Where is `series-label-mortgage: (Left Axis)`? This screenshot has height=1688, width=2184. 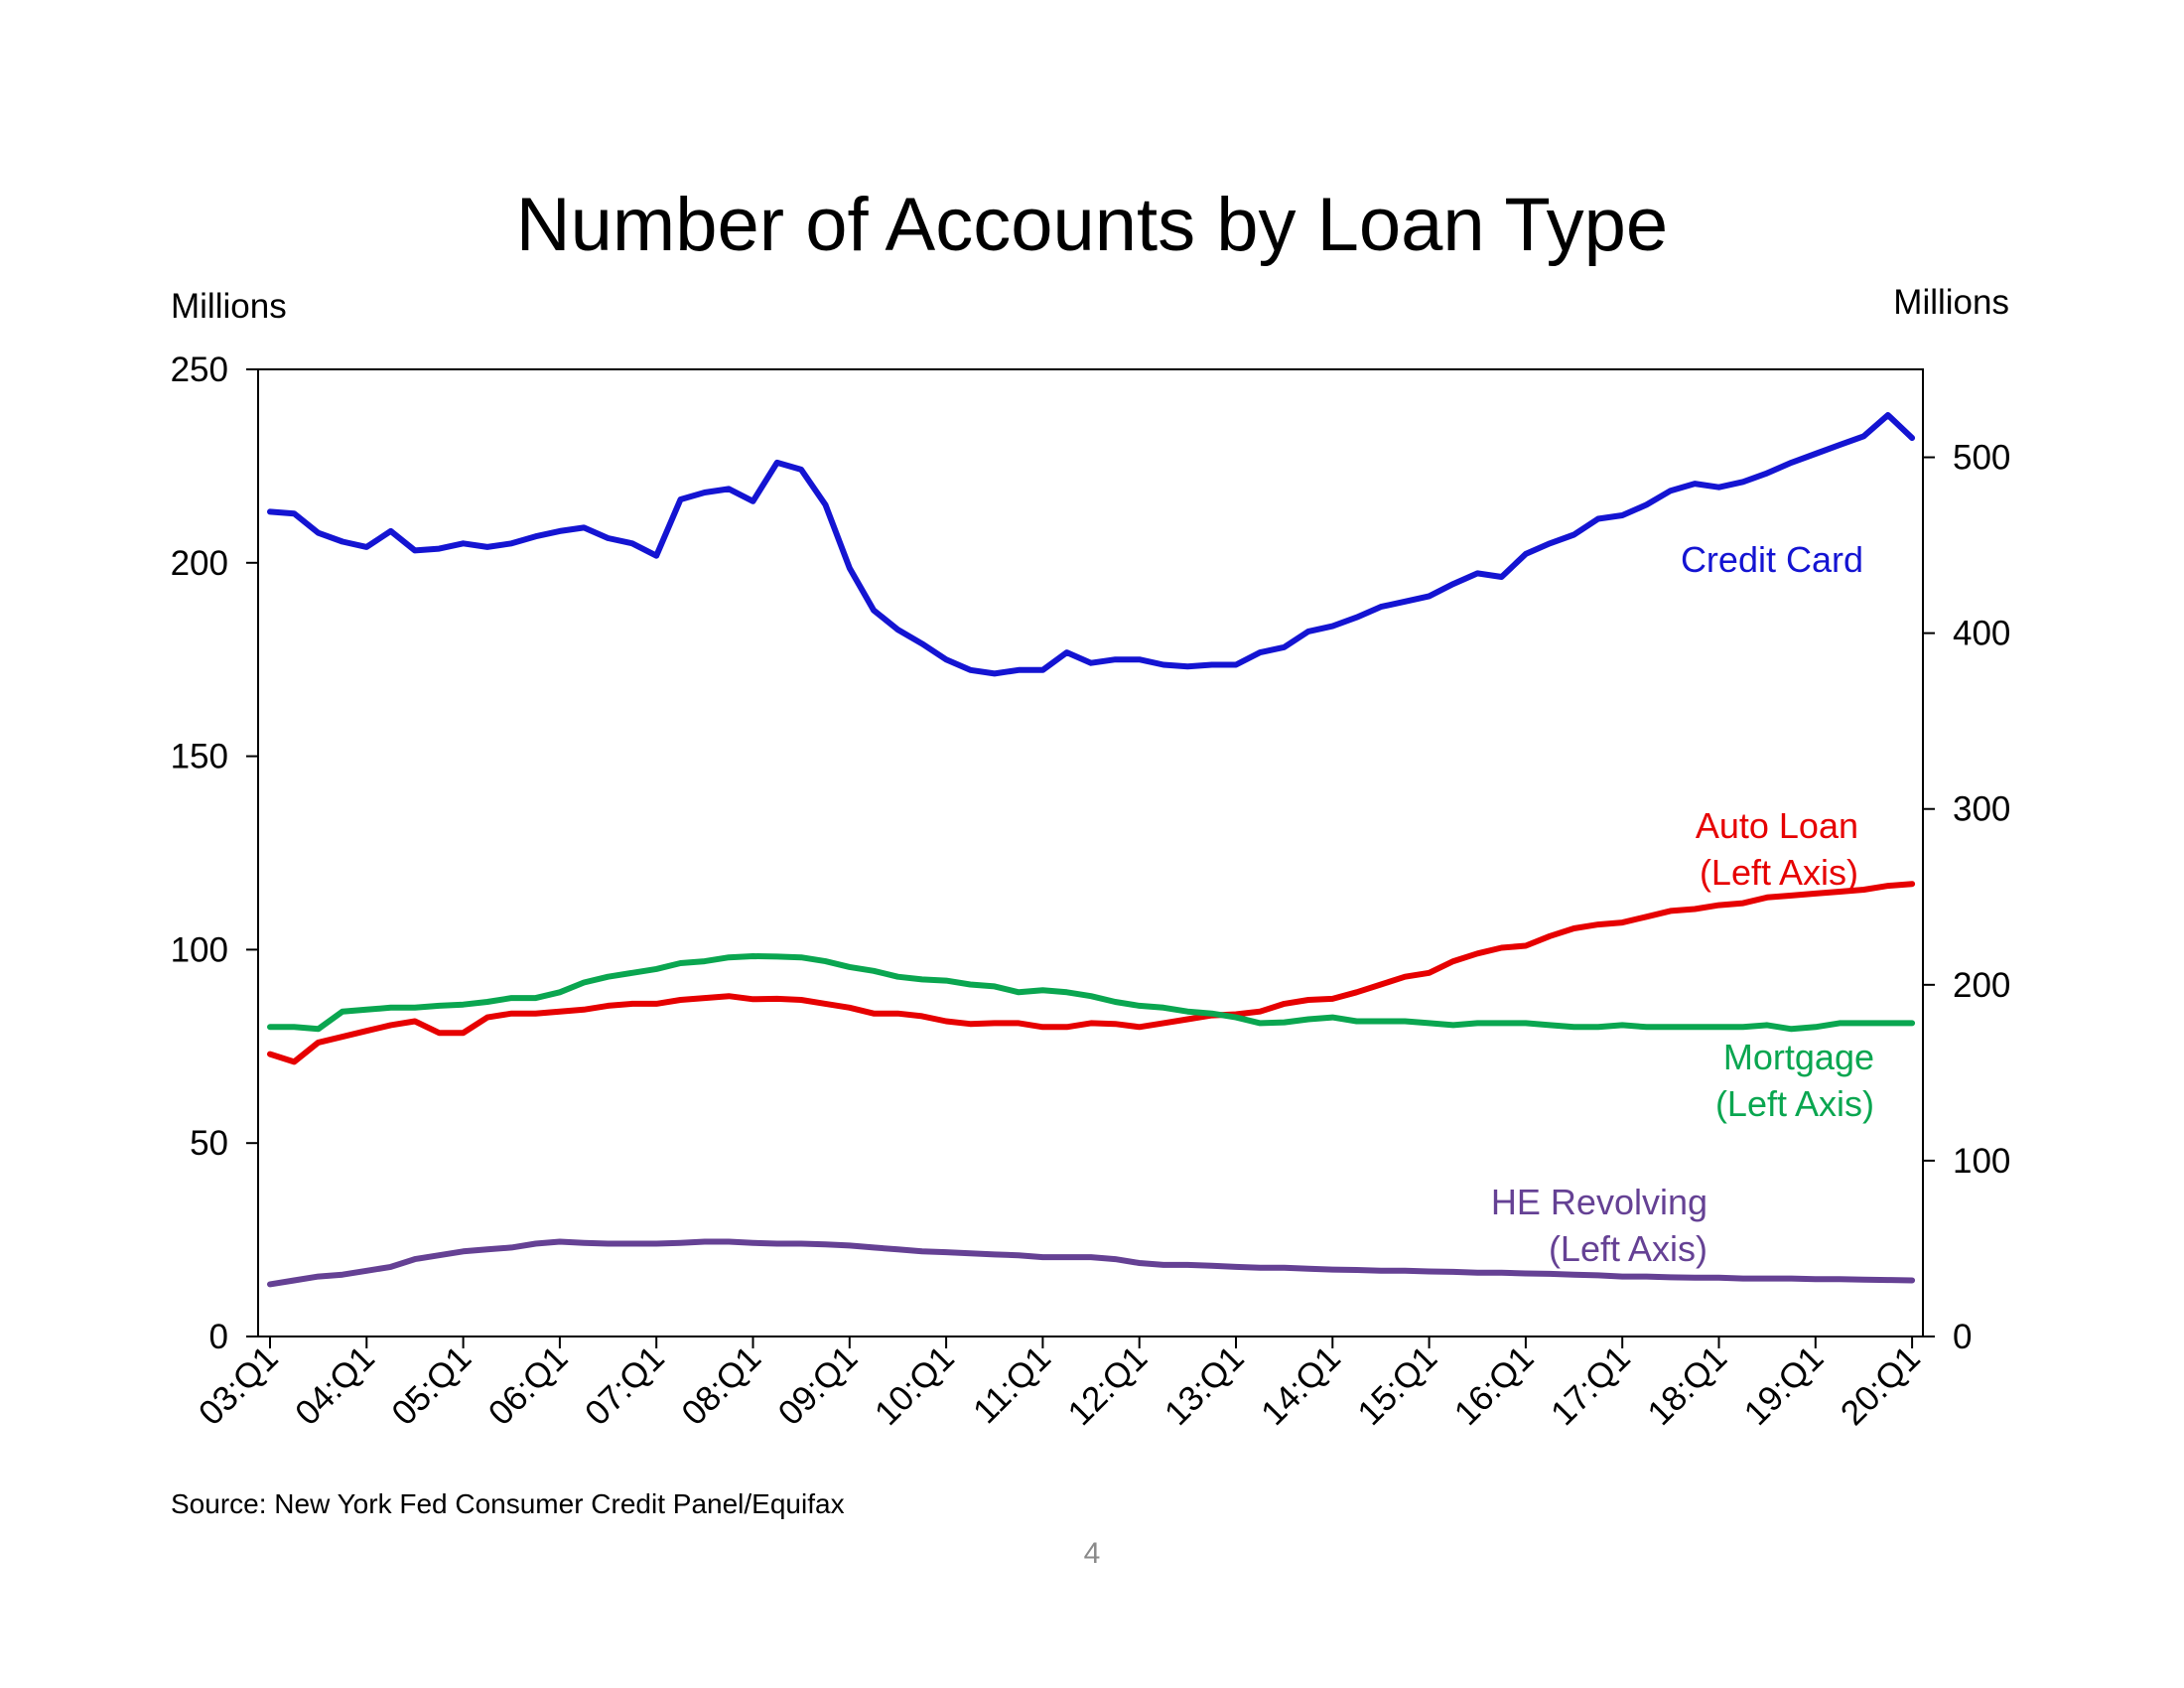 series-label-mortgage: (Left Axis) is located at coordinates (1794, 1103).